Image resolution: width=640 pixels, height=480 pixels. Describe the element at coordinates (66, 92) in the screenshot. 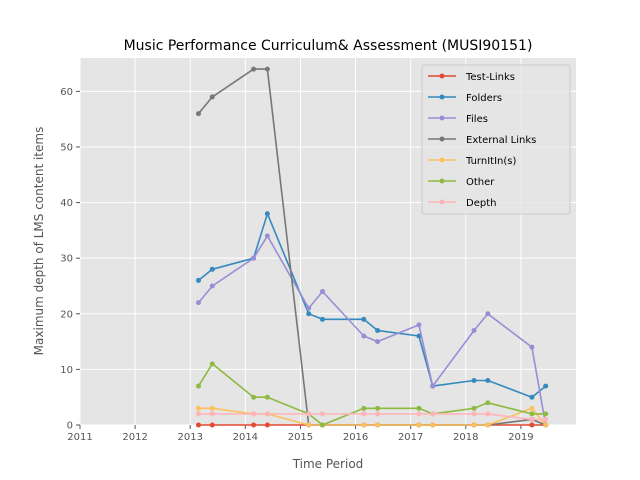

I see `y-tick-label: 60` at that location.